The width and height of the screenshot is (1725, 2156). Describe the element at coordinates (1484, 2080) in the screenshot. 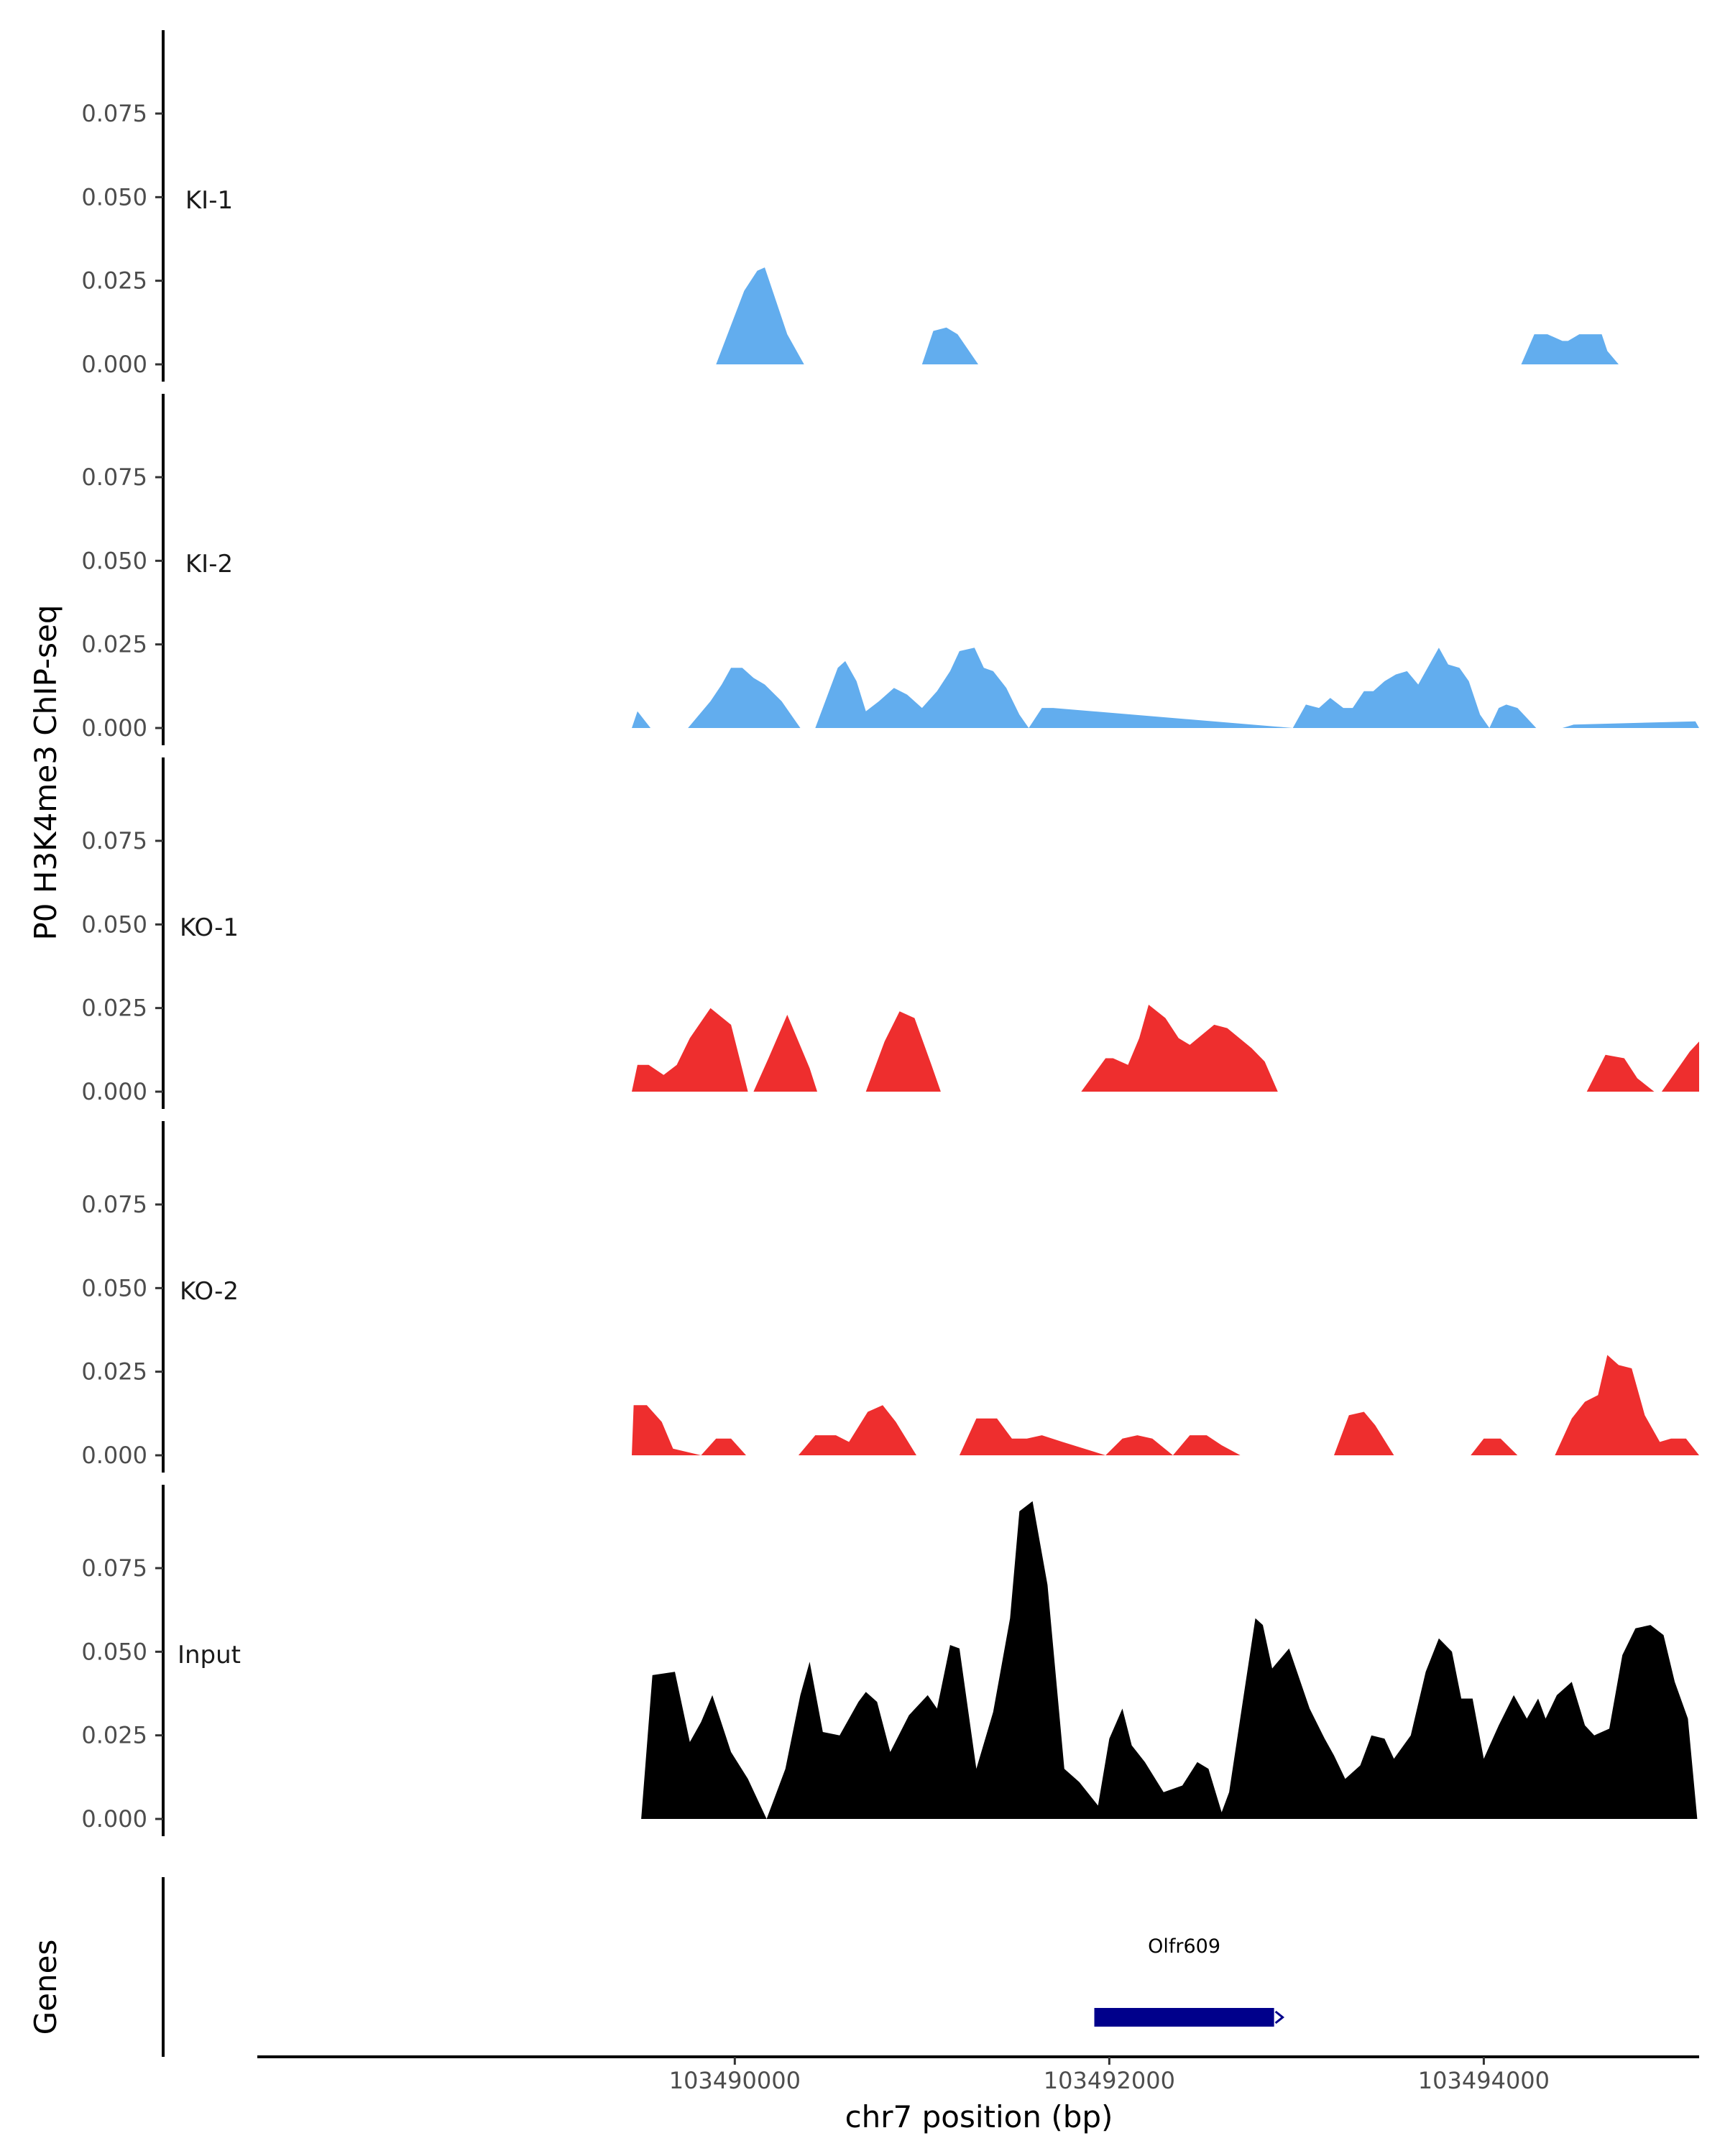

I see `x-tick-label: 103494000` at that location.